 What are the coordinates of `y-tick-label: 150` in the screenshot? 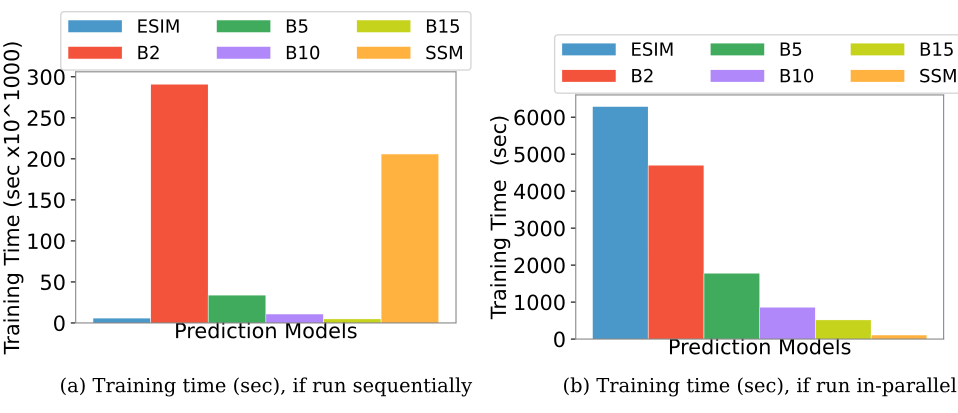 It's located at (46, 200).